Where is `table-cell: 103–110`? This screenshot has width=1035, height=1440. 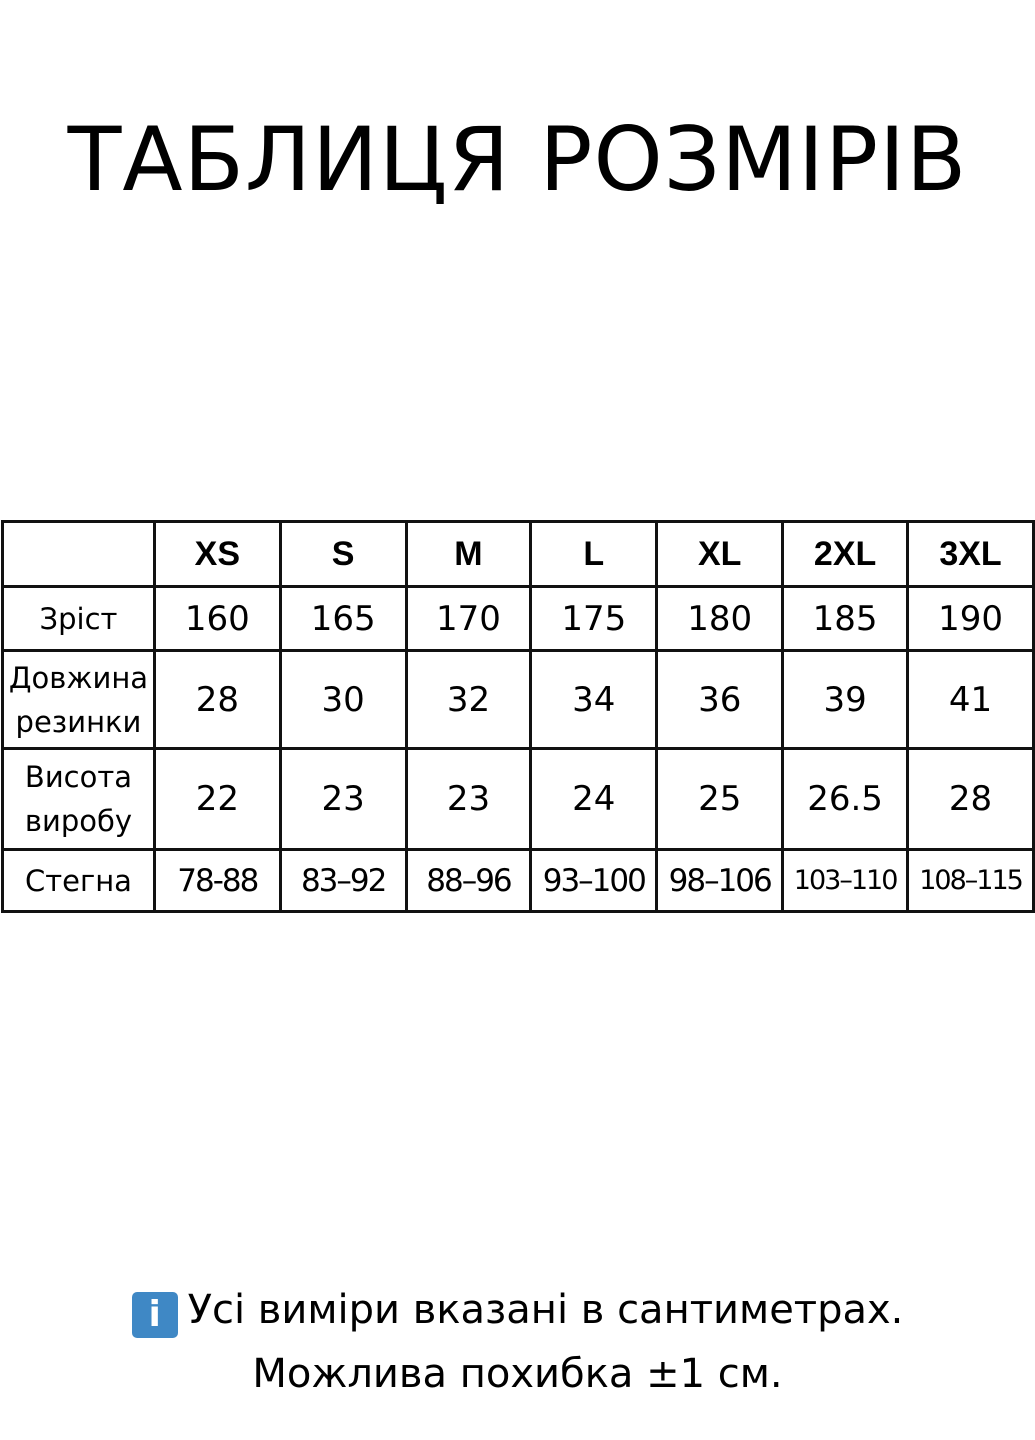 table-cell: 103–110 is located at coordinates (845, 880).